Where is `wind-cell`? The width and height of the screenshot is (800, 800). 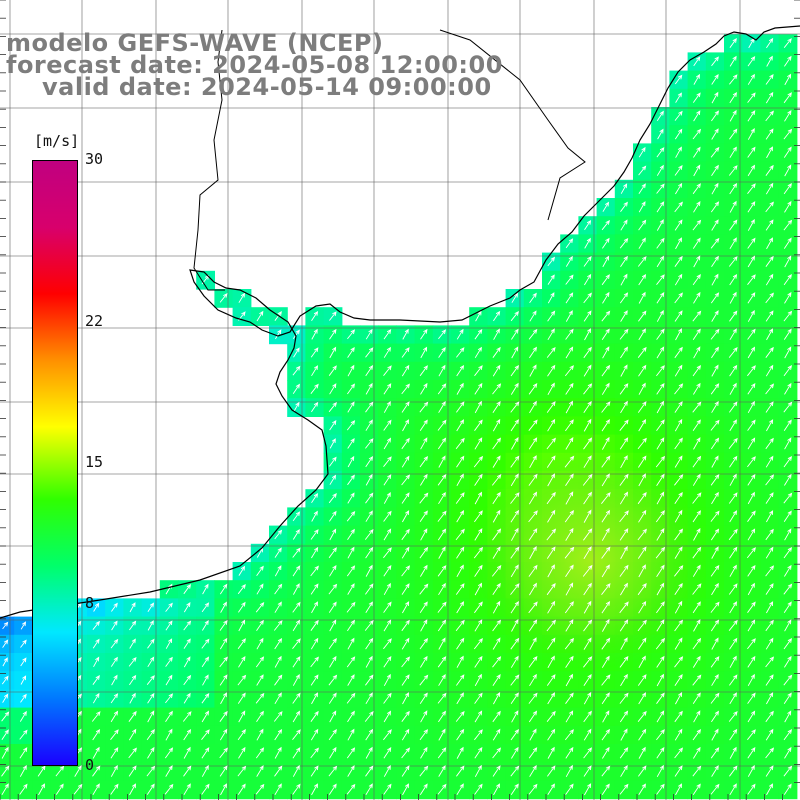 wind-cell is located at coordinates (7, 717).